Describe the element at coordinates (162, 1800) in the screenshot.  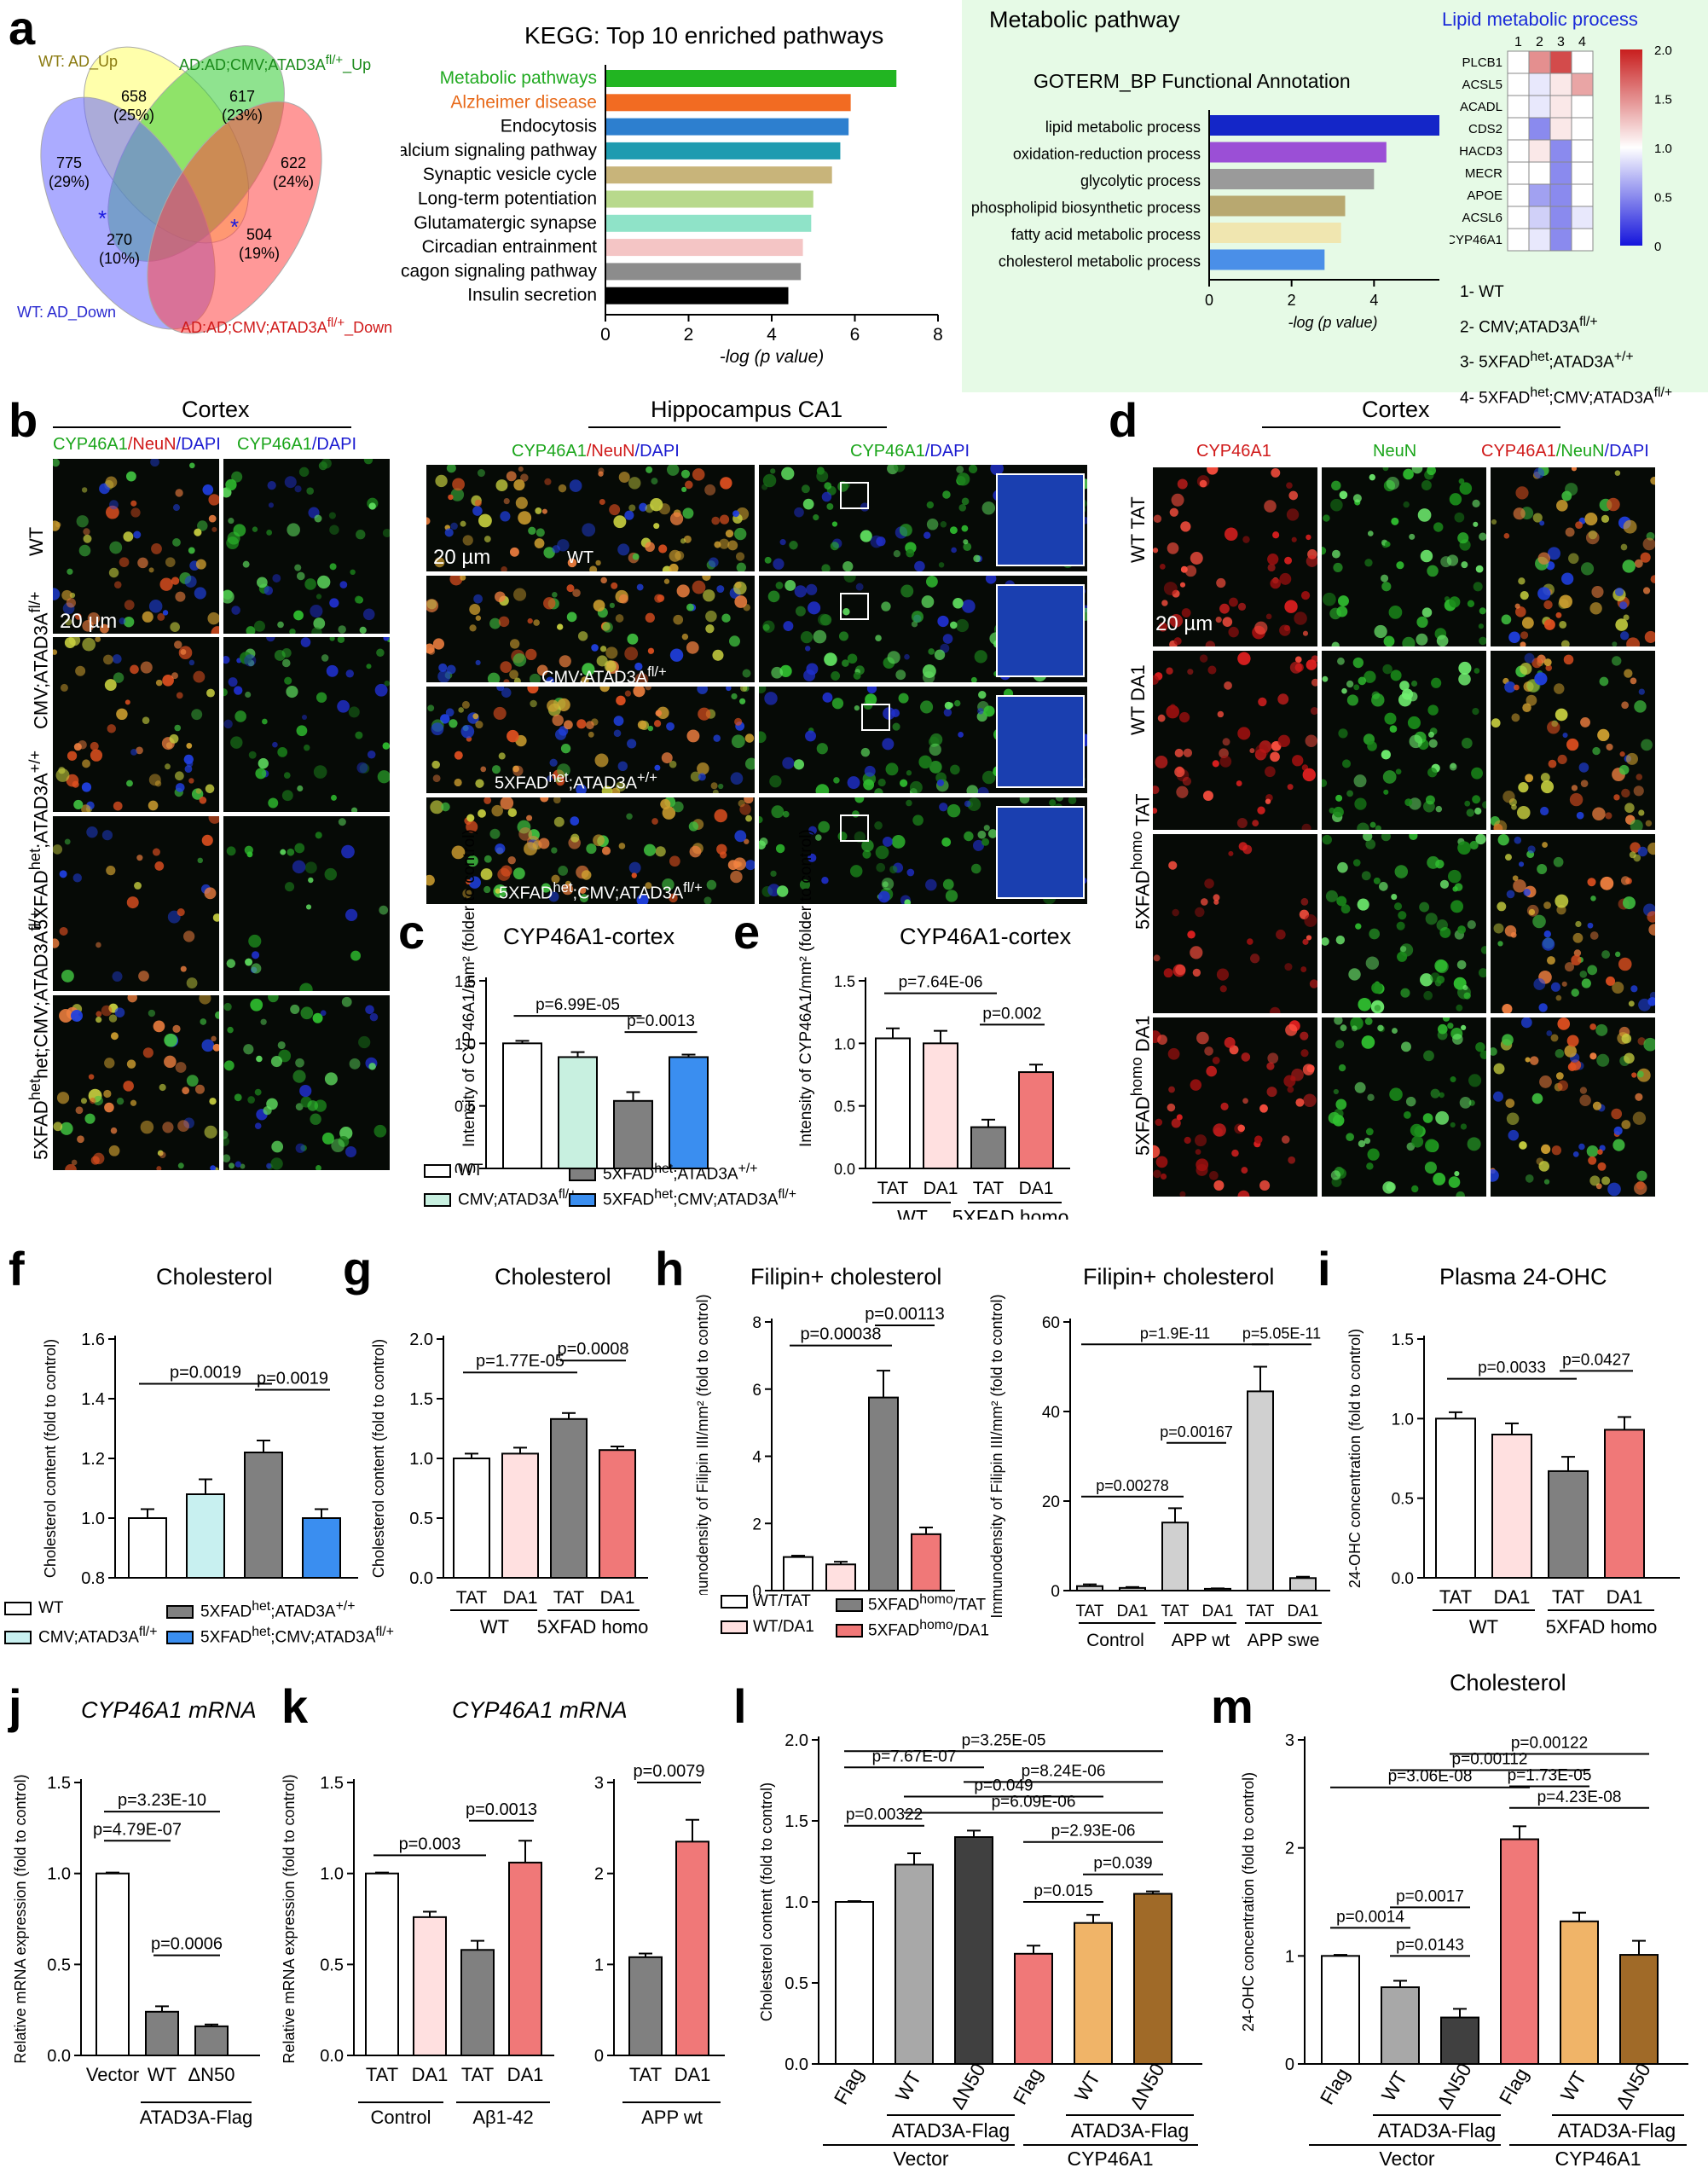
I see `sig-label-j-1: p=3.23E-10` at that location.